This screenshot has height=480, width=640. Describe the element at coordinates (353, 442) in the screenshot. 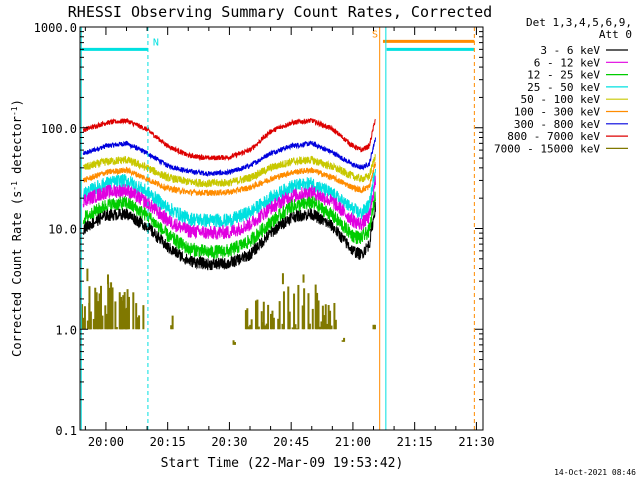

I see `x-tick-label: 21:00` at that location.